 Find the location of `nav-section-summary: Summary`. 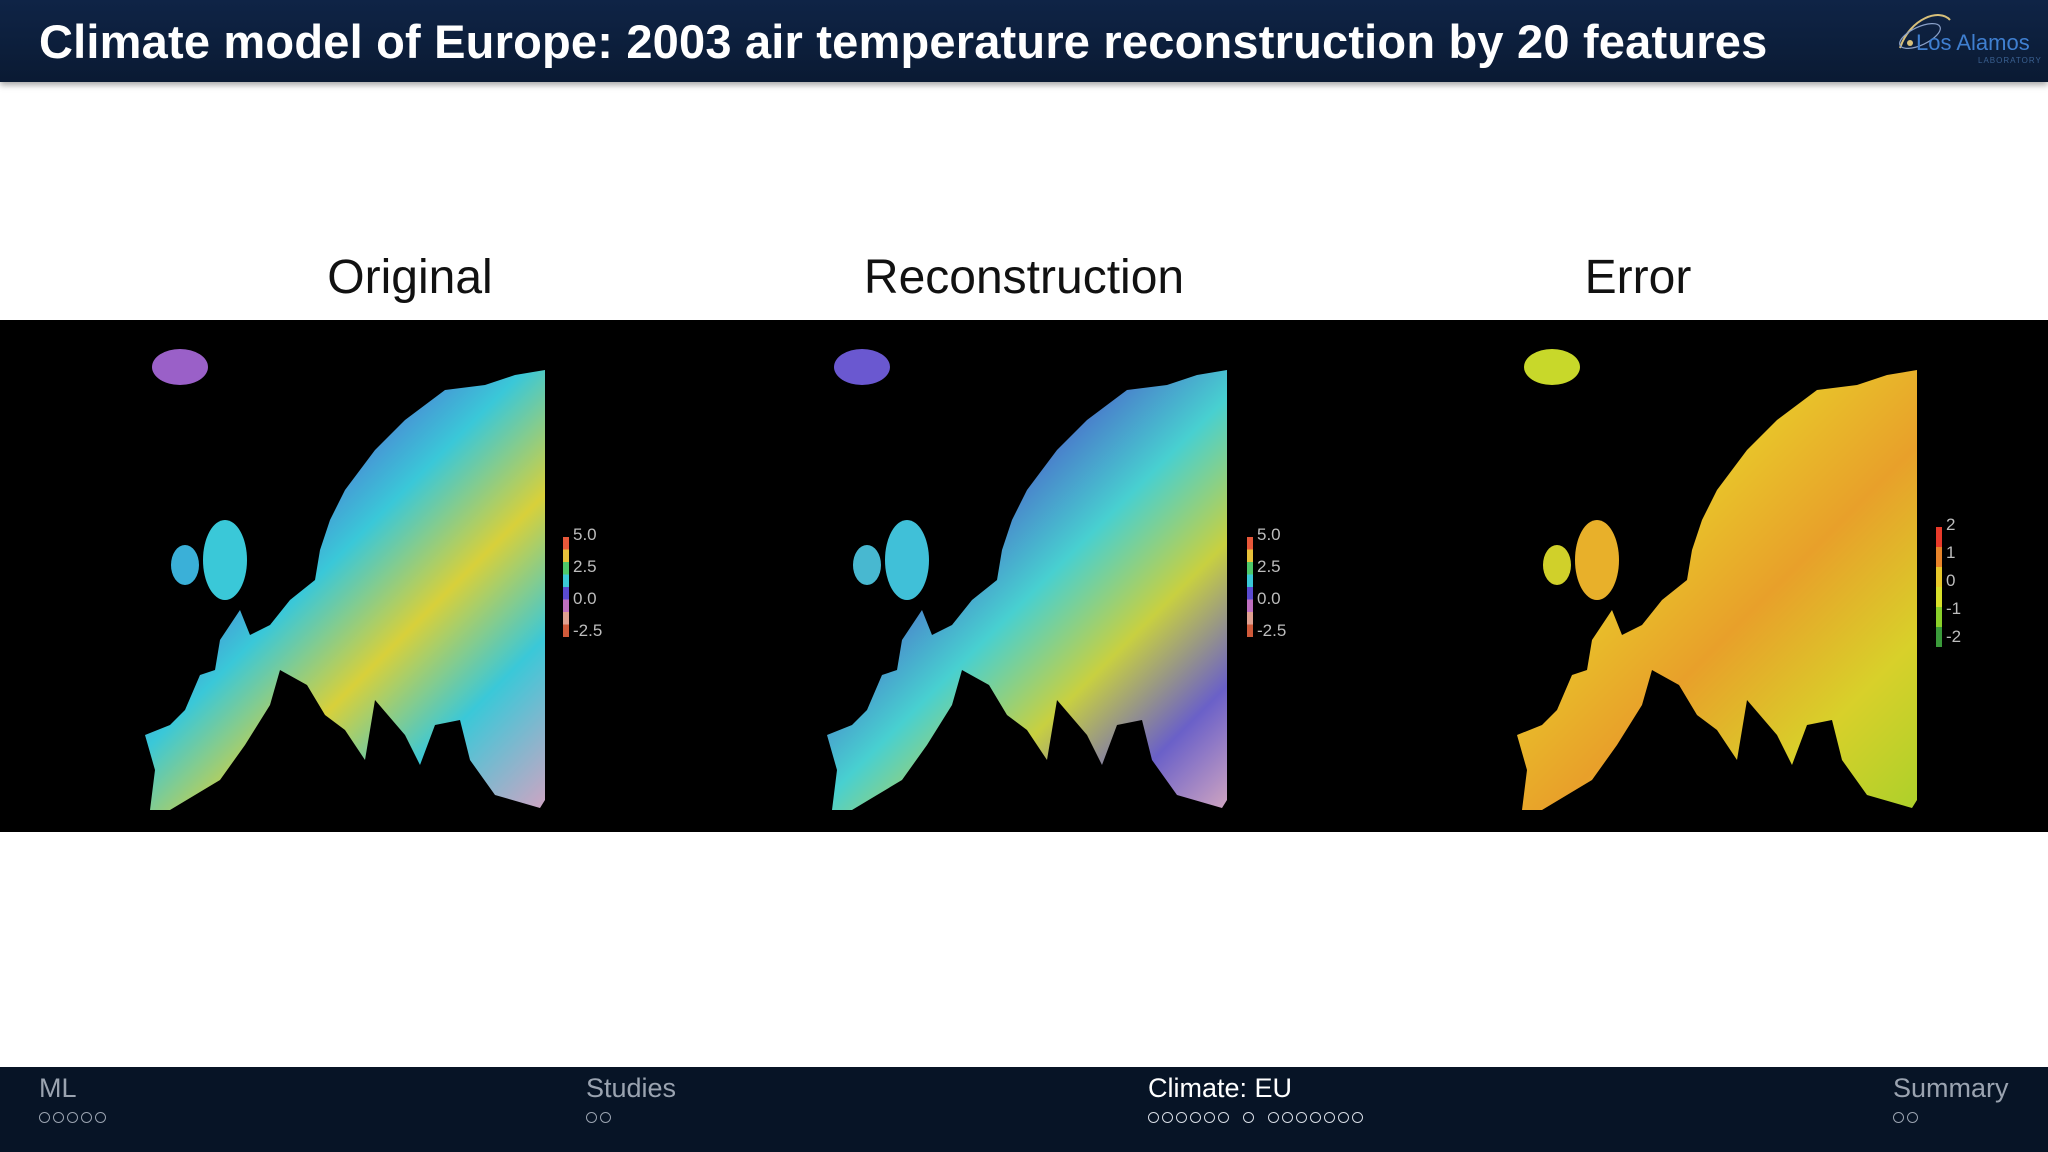

nav-section-summary: Summary is located at coordinates (1951, 1098).